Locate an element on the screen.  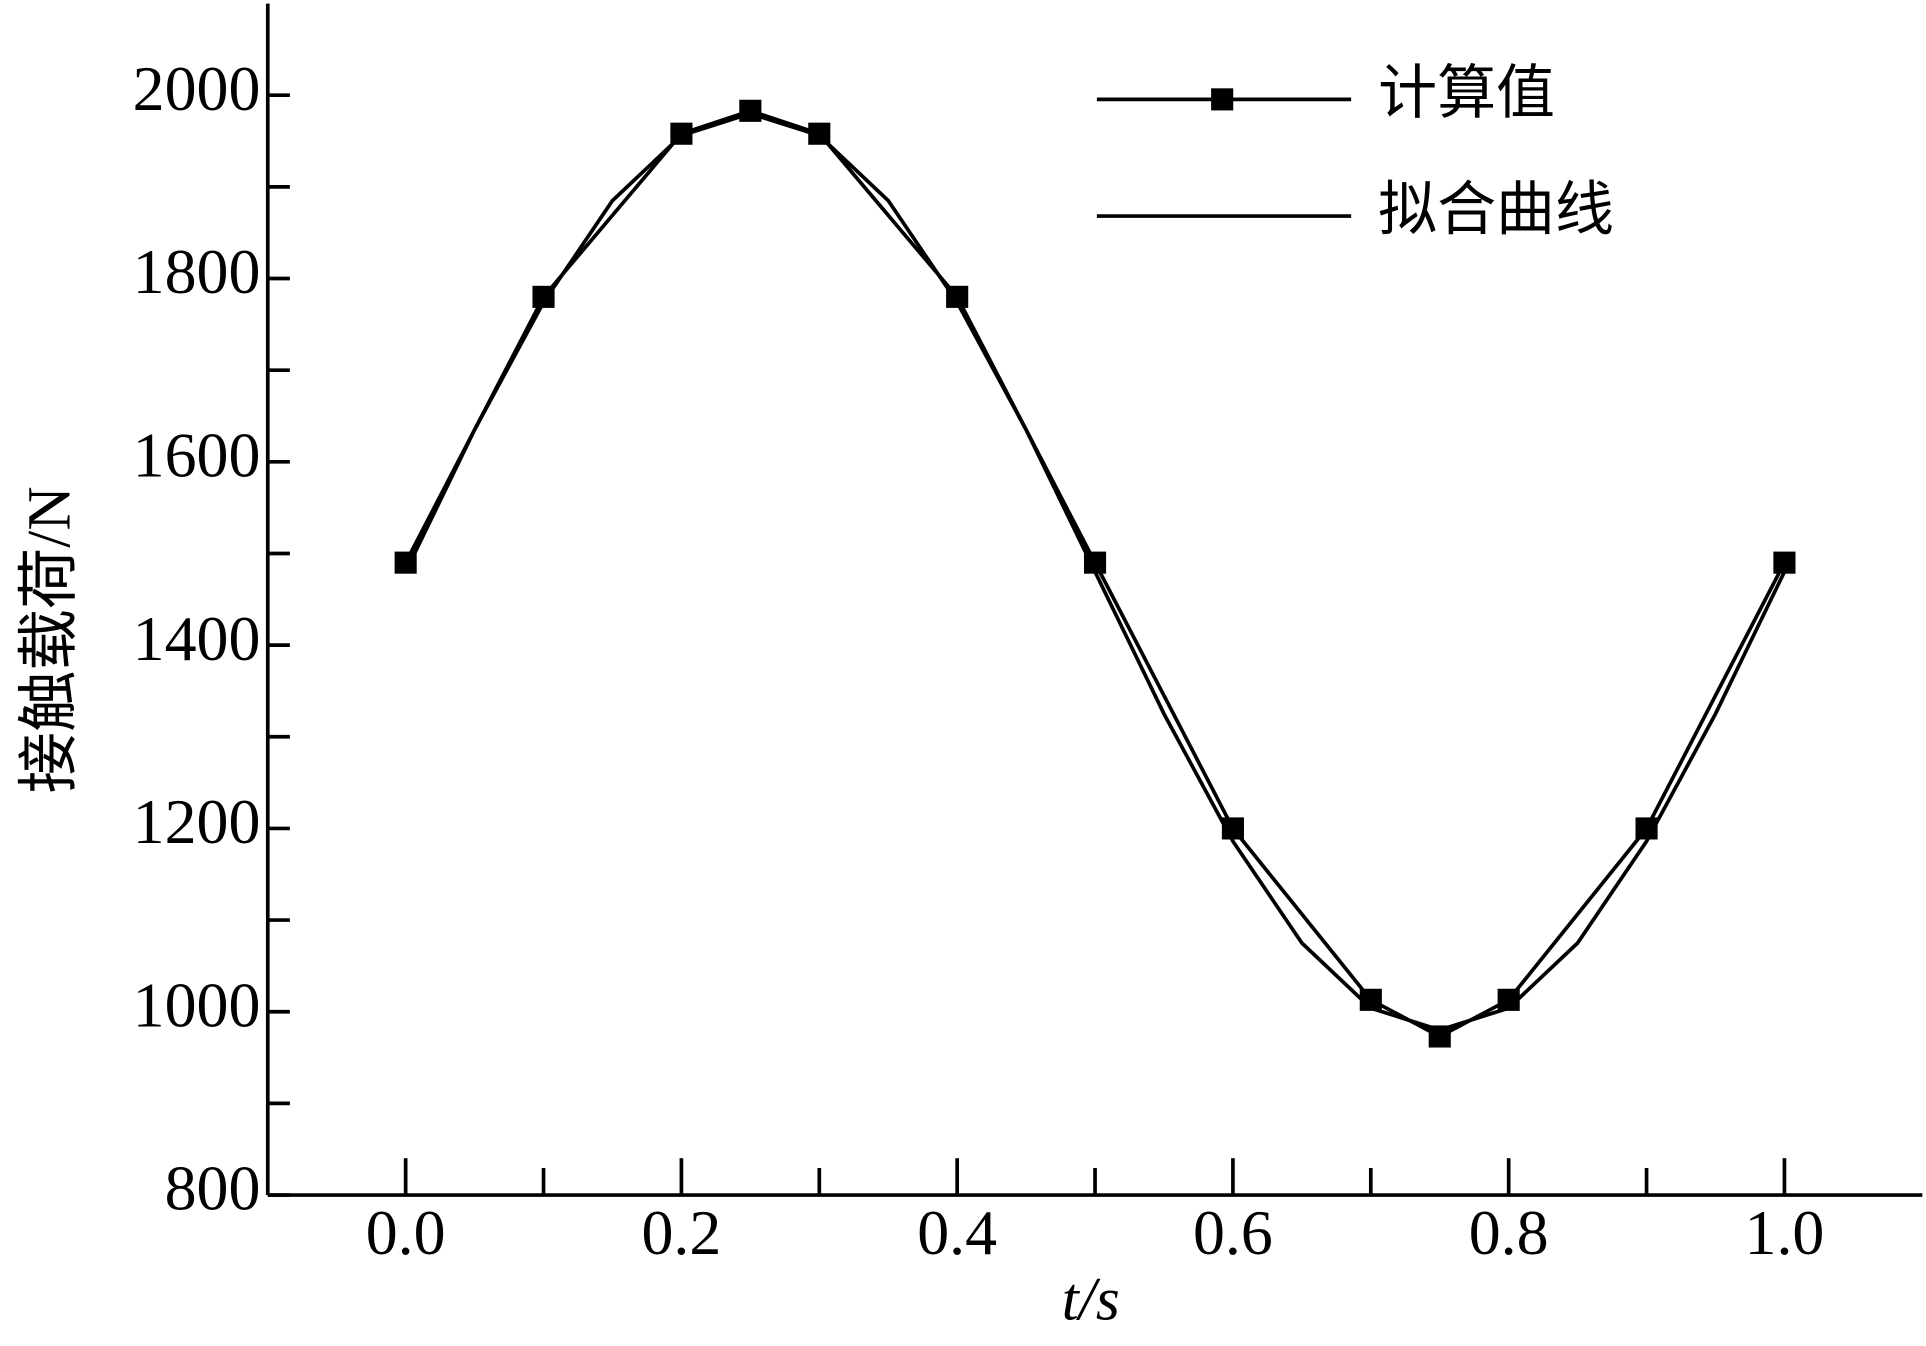
y-tick-label: 800 is located at coordinates (213, 1188).